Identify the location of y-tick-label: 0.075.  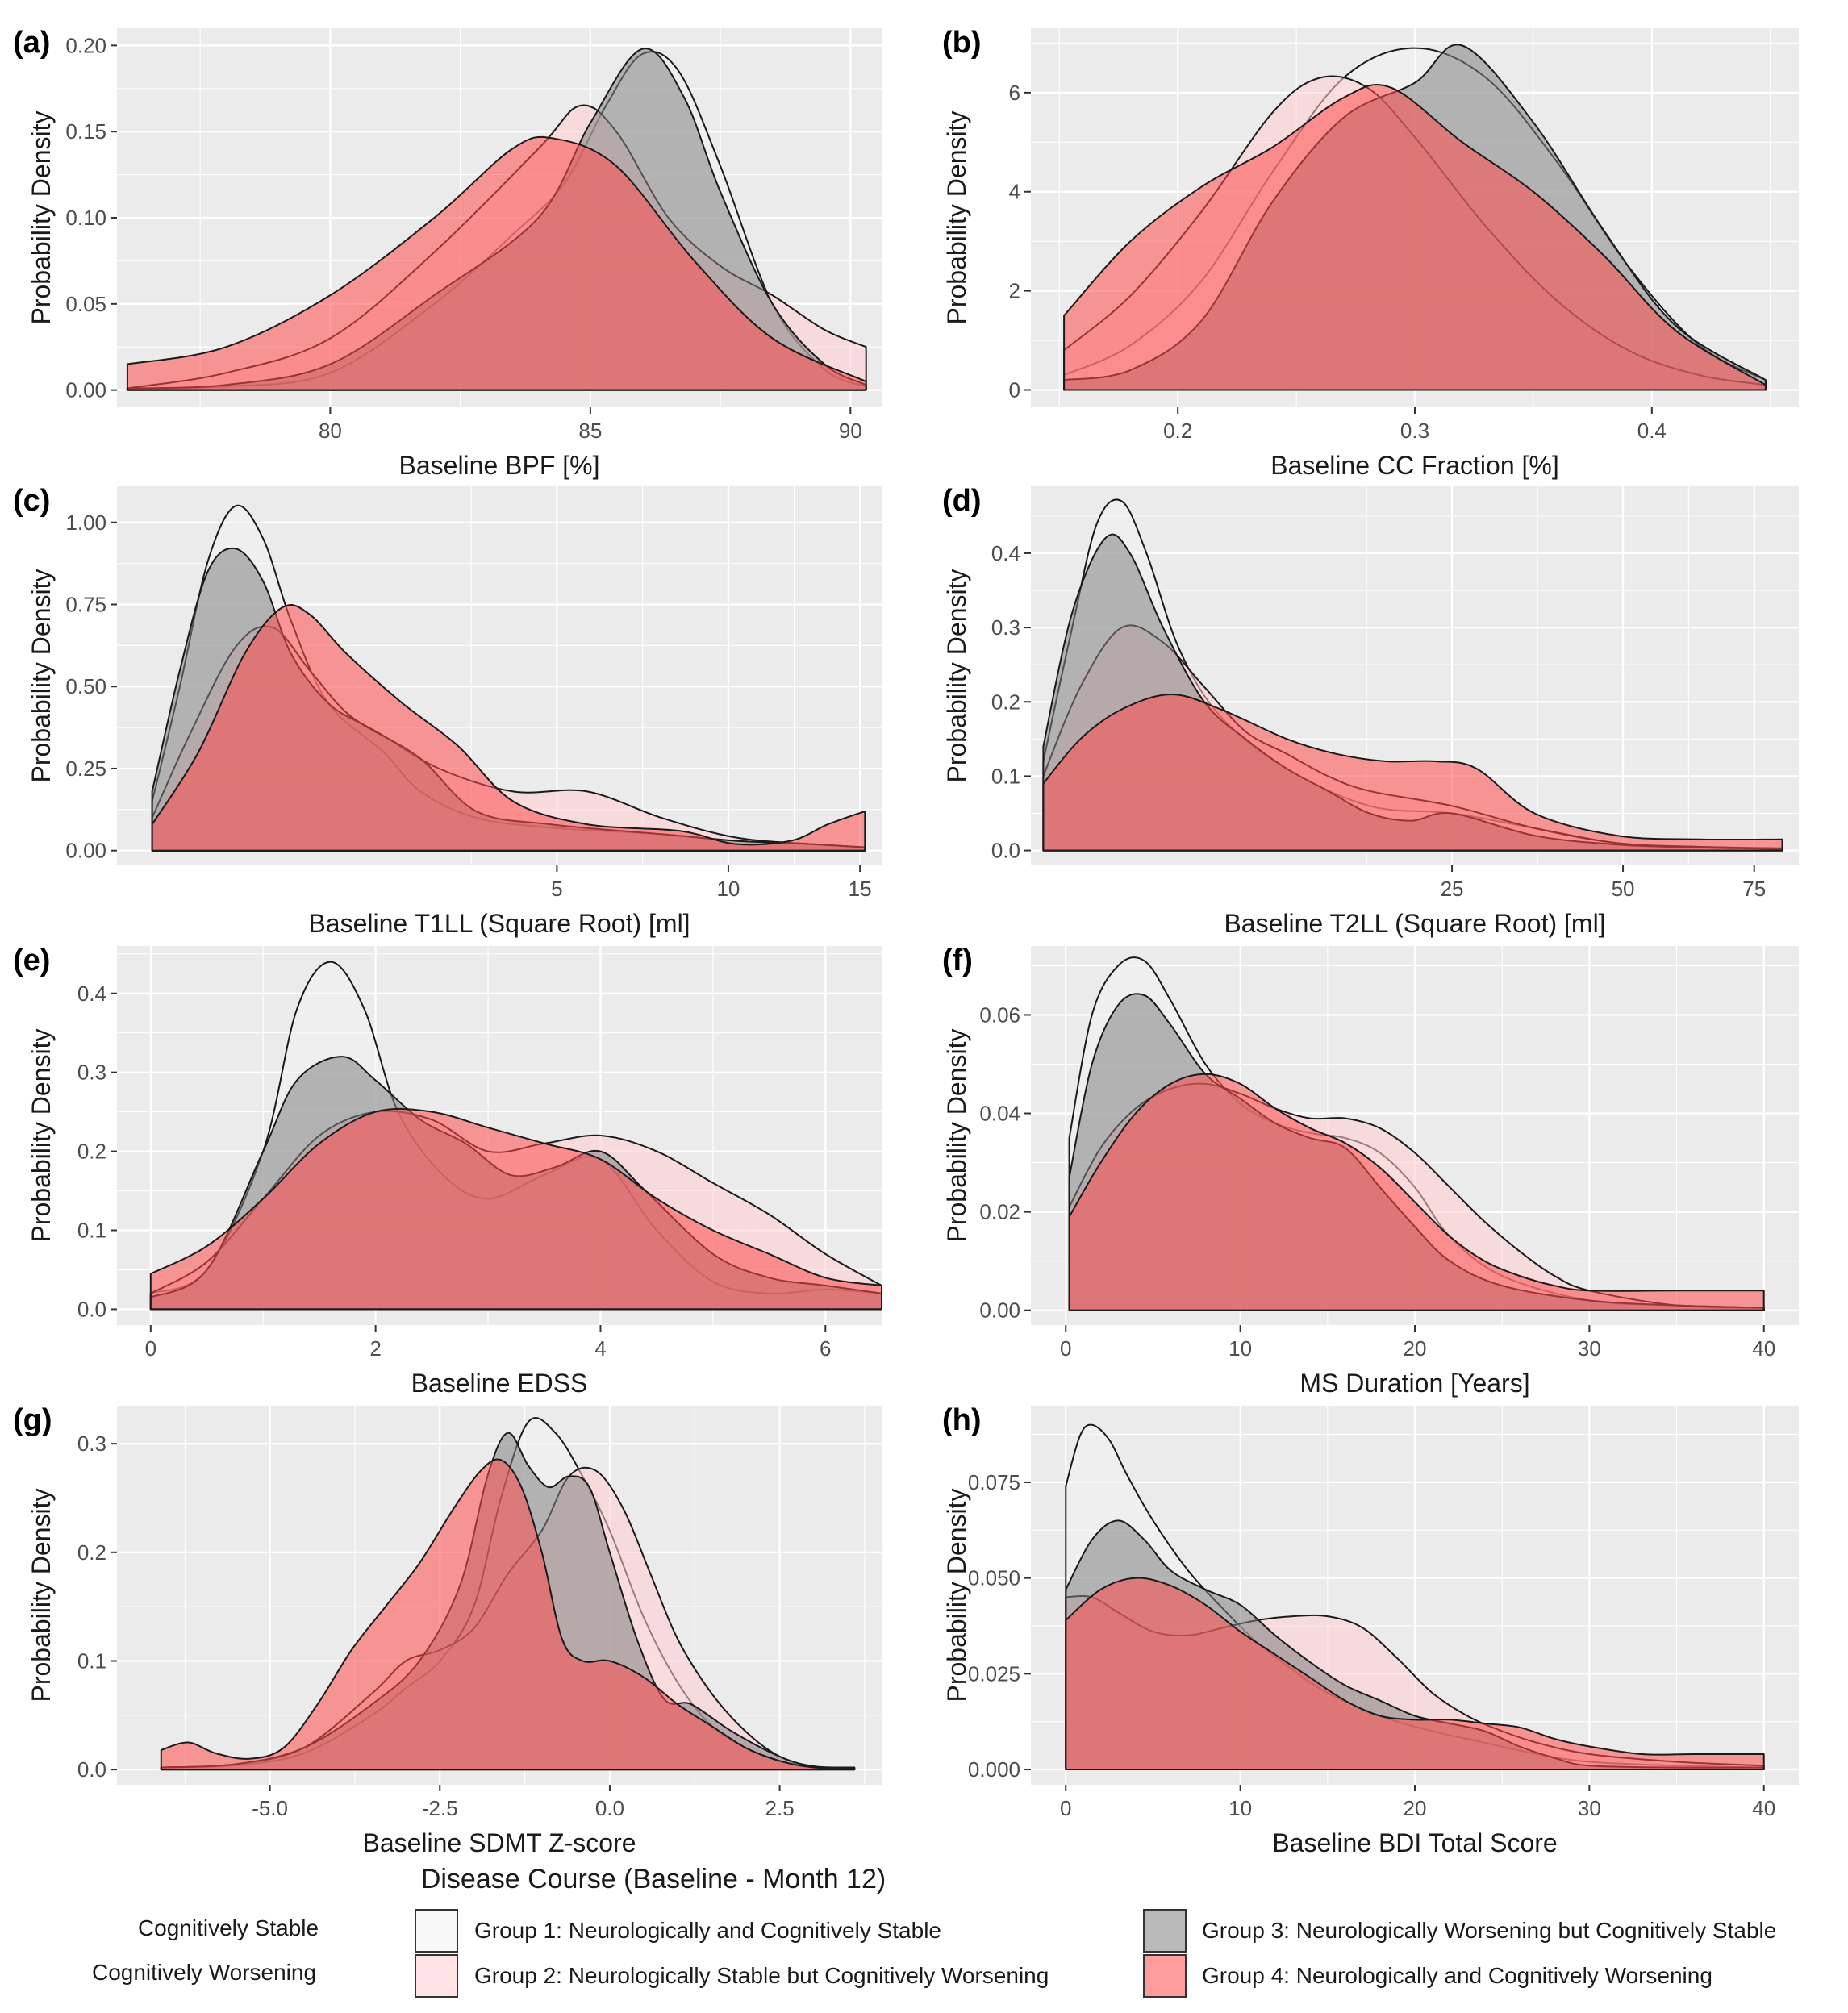
(994, 1482).